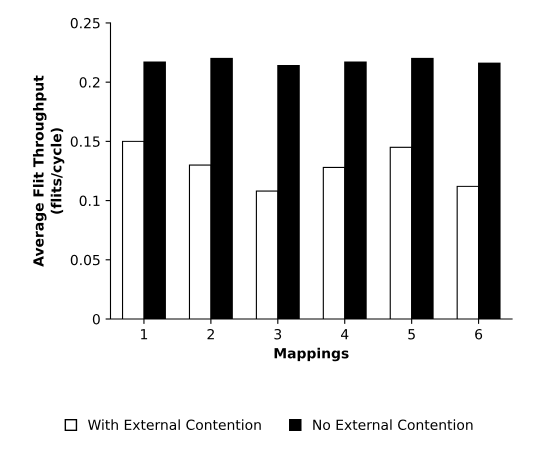  I want to click on x-tick-label: 3, so click(278, 334).